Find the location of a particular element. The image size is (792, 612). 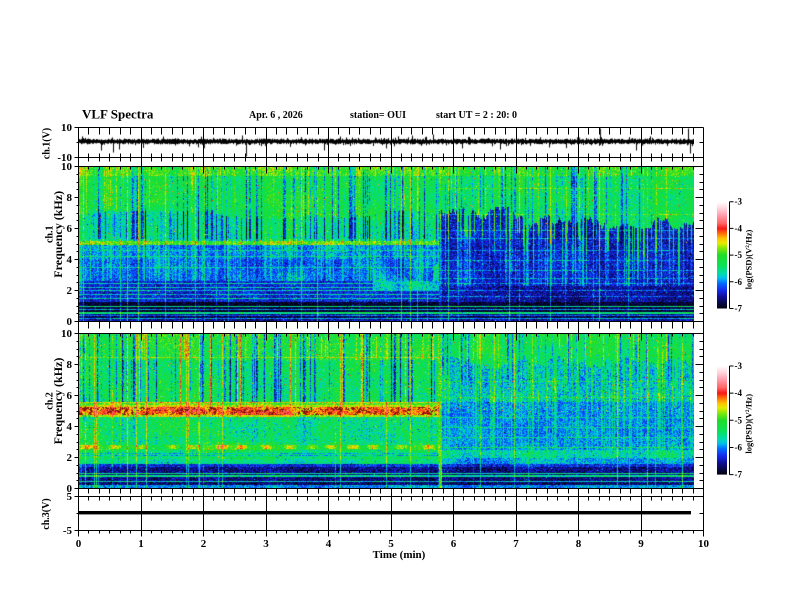

svg-text: station= OUI is located at coordinates (378, 115).